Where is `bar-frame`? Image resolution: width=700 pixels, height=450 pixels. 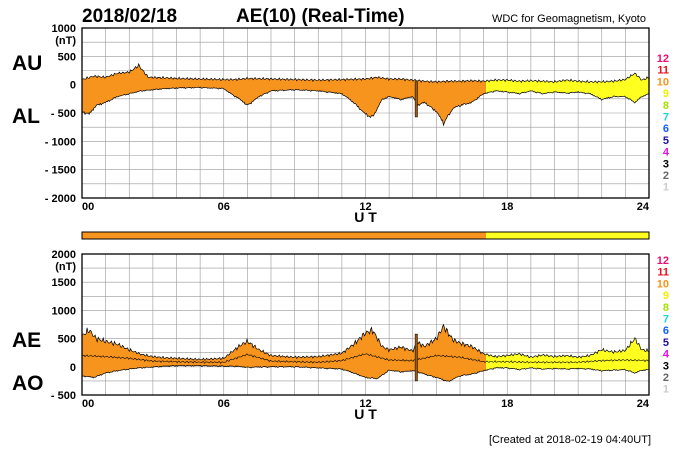 bar-frame is located at coordinates (365, 235).